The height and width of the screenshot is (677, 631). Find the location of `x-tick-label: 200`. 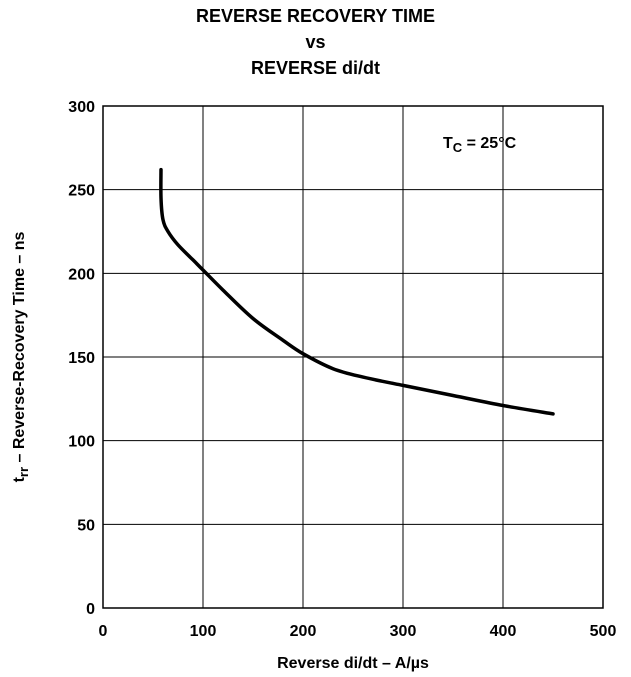

x-tick-label: 200 is located at coordinates (303, 631).